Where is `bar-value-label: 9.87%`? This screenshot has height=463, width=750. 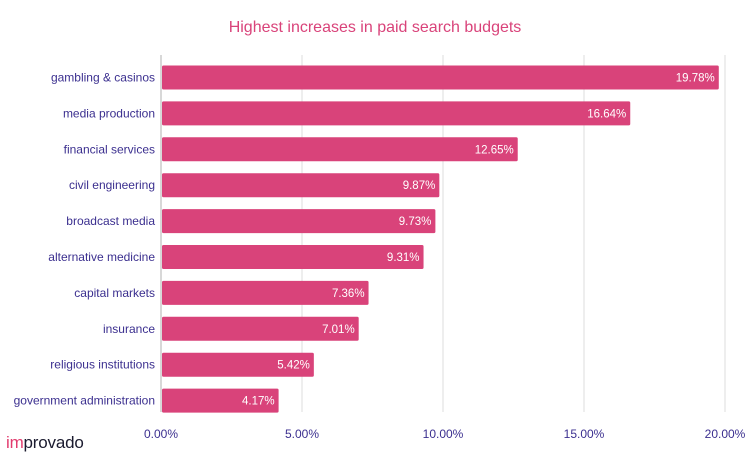 bar-value-label: 9.87% is located at coordinates (419, 186).